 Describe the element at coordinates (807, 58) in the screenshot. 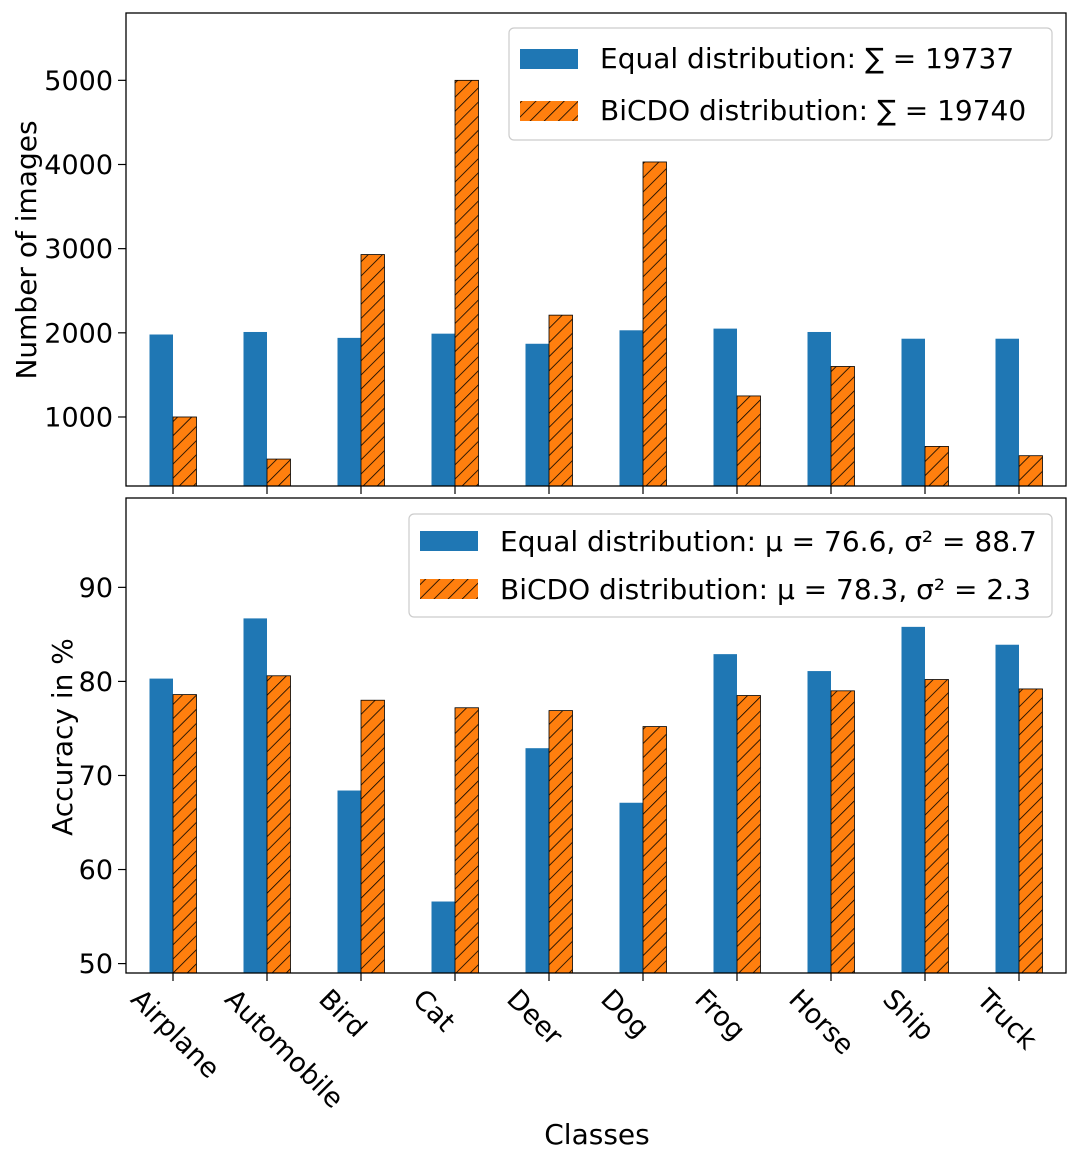

I see `legend-label-equal: Equal distribution: ∑ = 19737` at that location.